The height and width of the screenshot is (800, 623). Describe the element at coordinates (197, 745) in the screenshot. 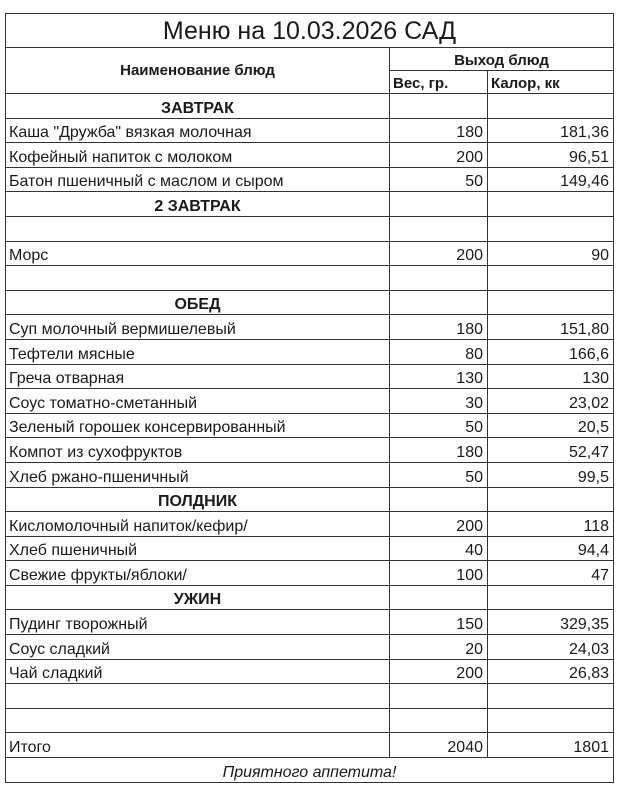

I see `total-label: Итого` at that location.